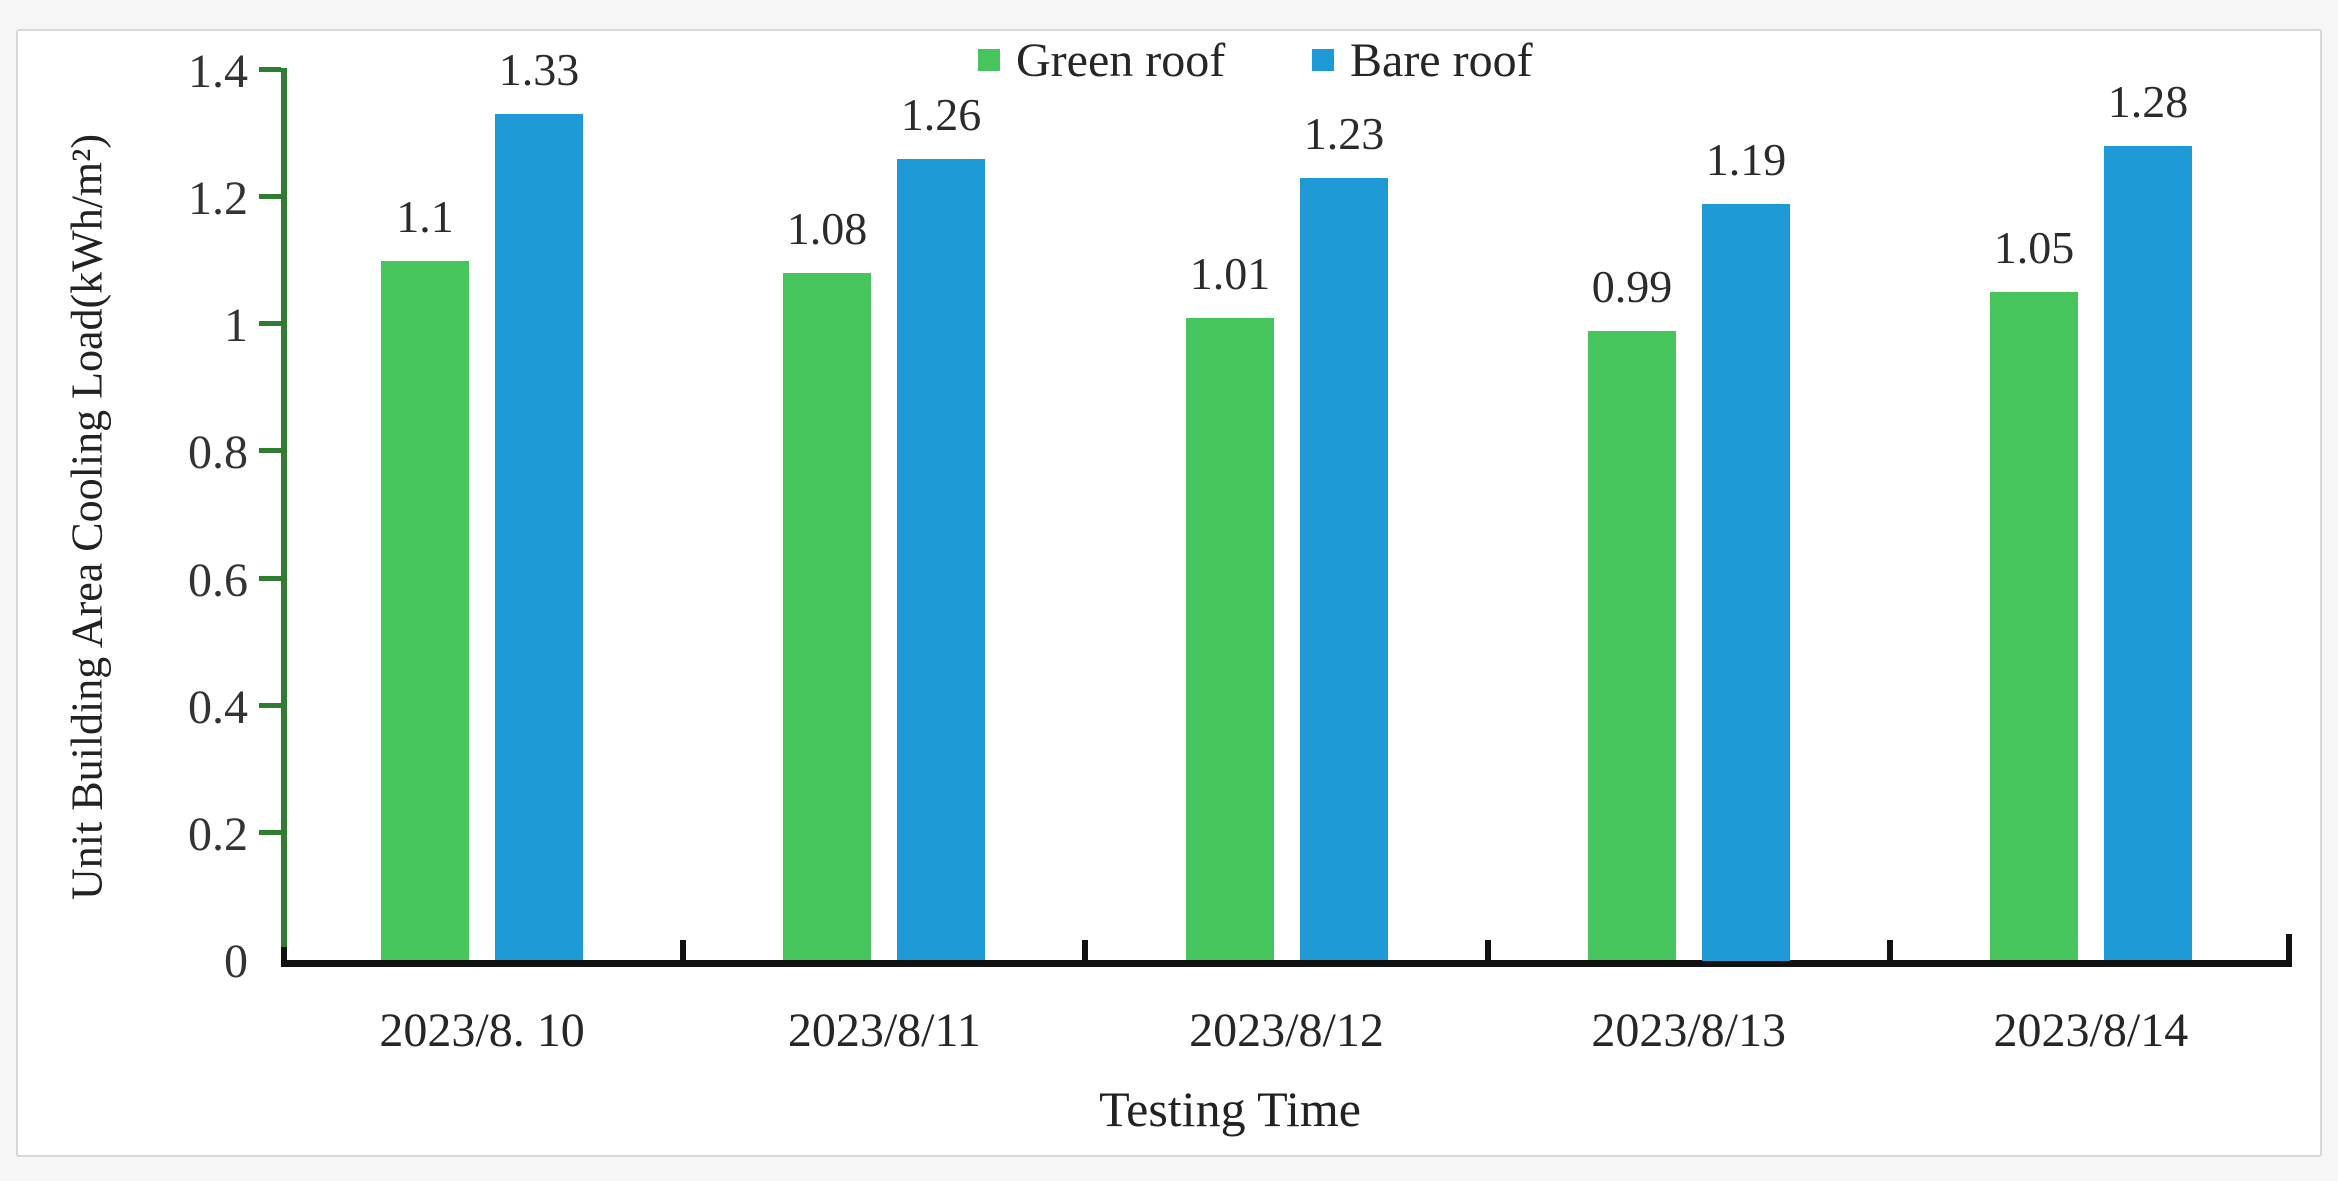 The image size is (2338, 1181). Describe the element at coordinates (1323, 60) in the screenshot. I see `legend-swatch-bare-roof` at that location.